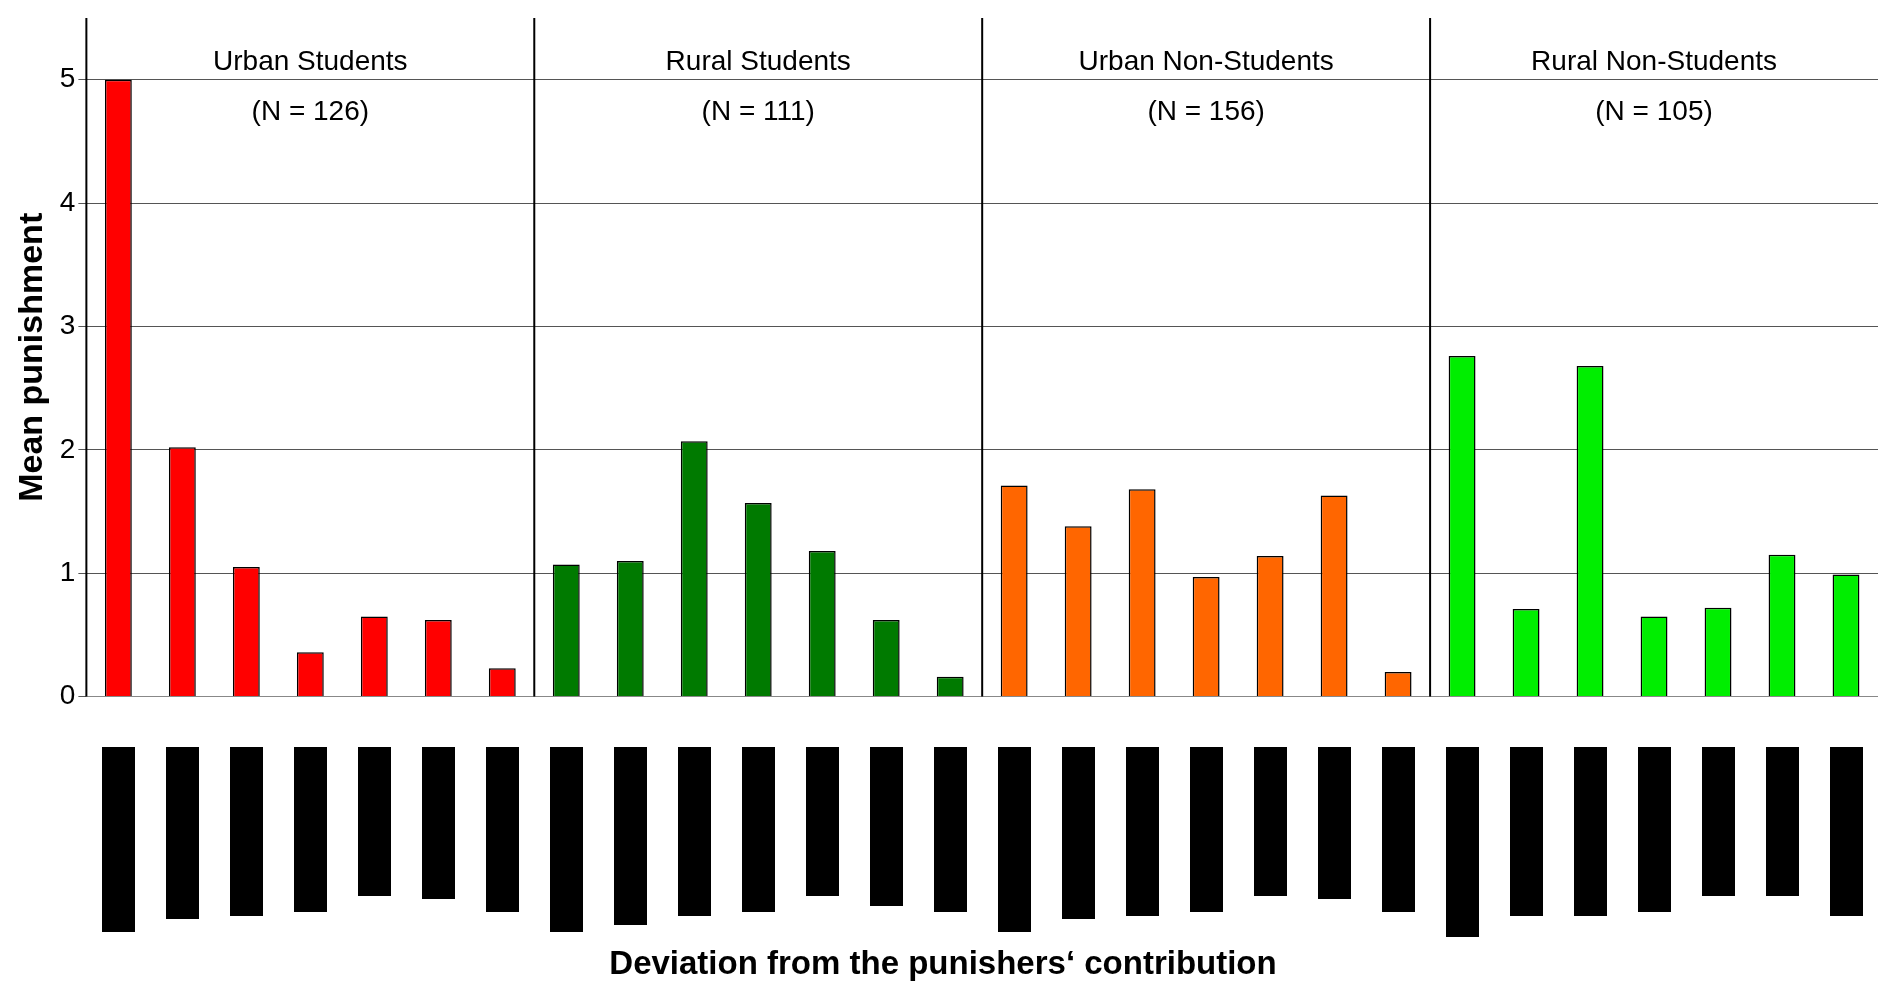 The width and height of the screenshot is (1878, 998). What do you see at coordinates (67, 695) in the screenshot?
I see `y-tick-label: 0` at bounding box center [67, 695].